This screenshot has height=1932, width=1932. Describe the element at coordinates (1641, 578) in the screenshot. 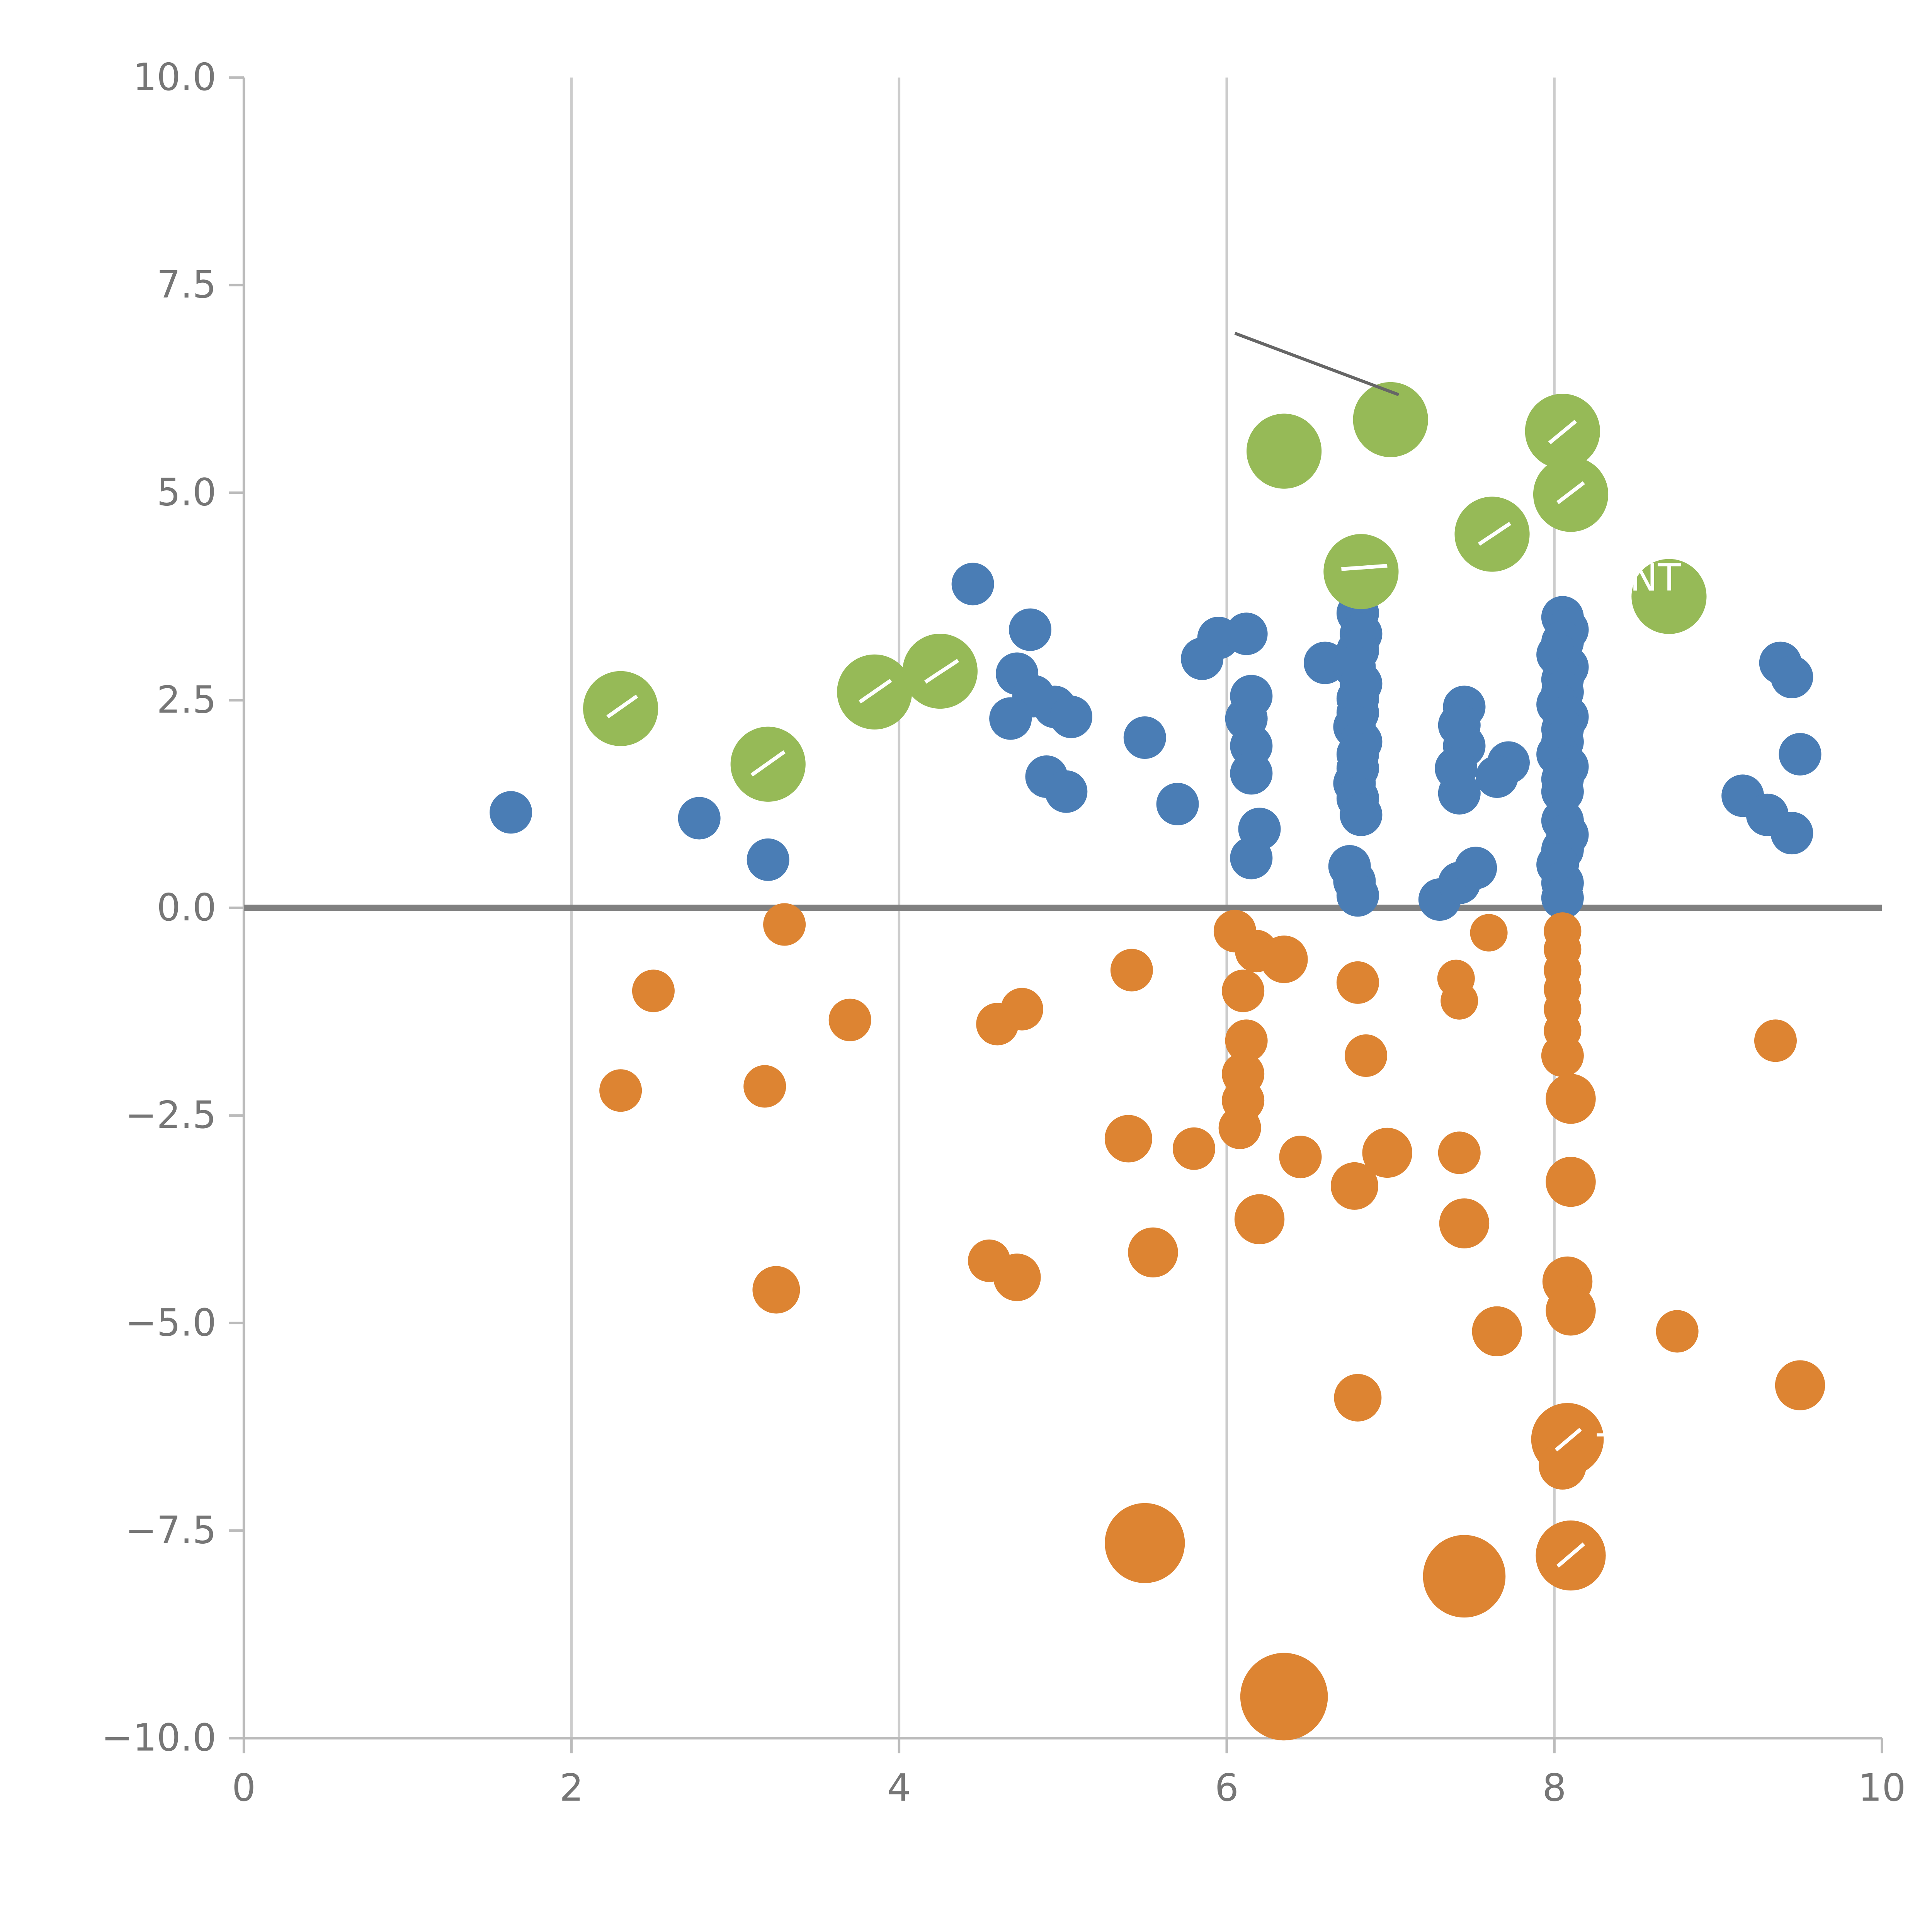

I see `white-annotation-label: ONT` at that location.